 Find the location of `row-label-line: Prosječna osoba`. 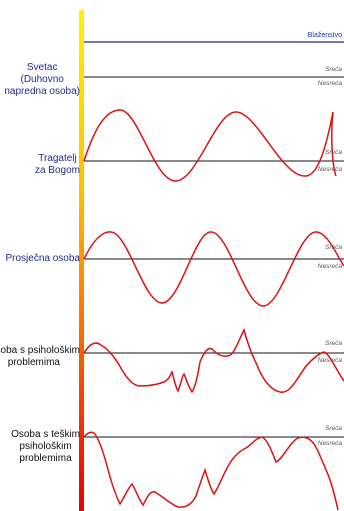

row-label-line: Prosječna osoba is located at coordinates (43, 258).